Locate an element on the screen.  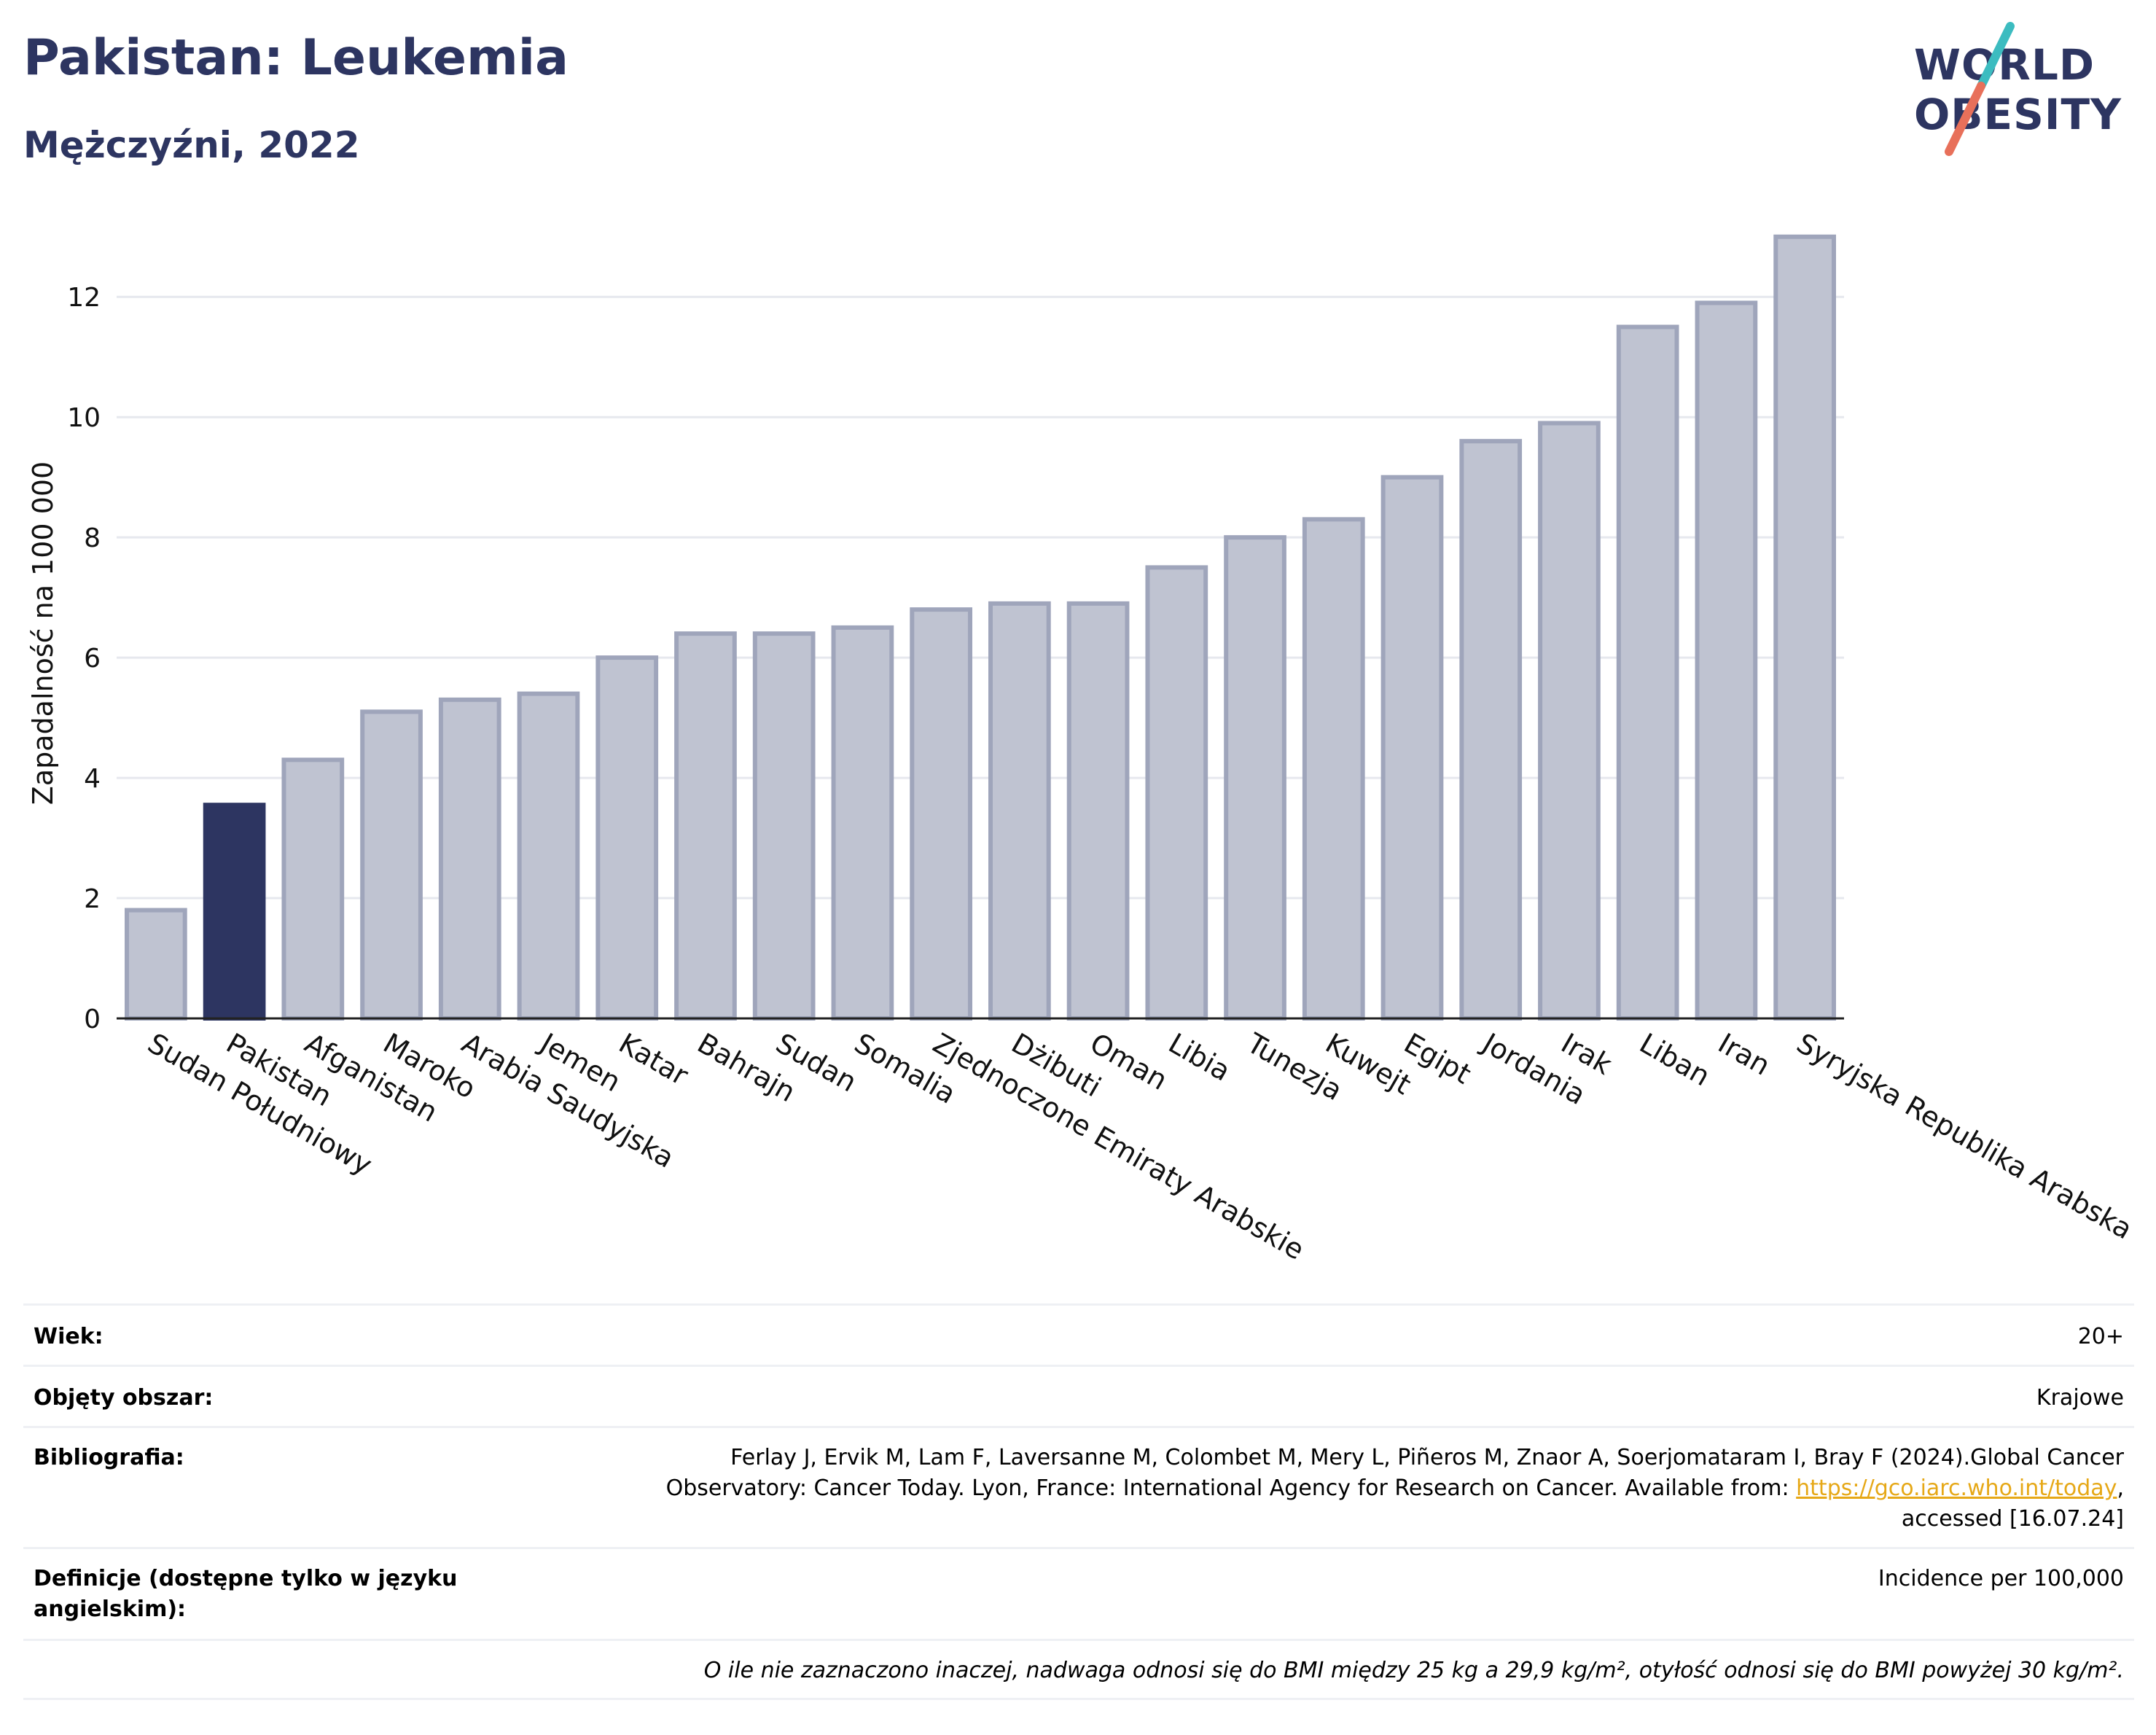
y-axis-label: Zapadalność na 100 000 is located at coordinates (43, 633).